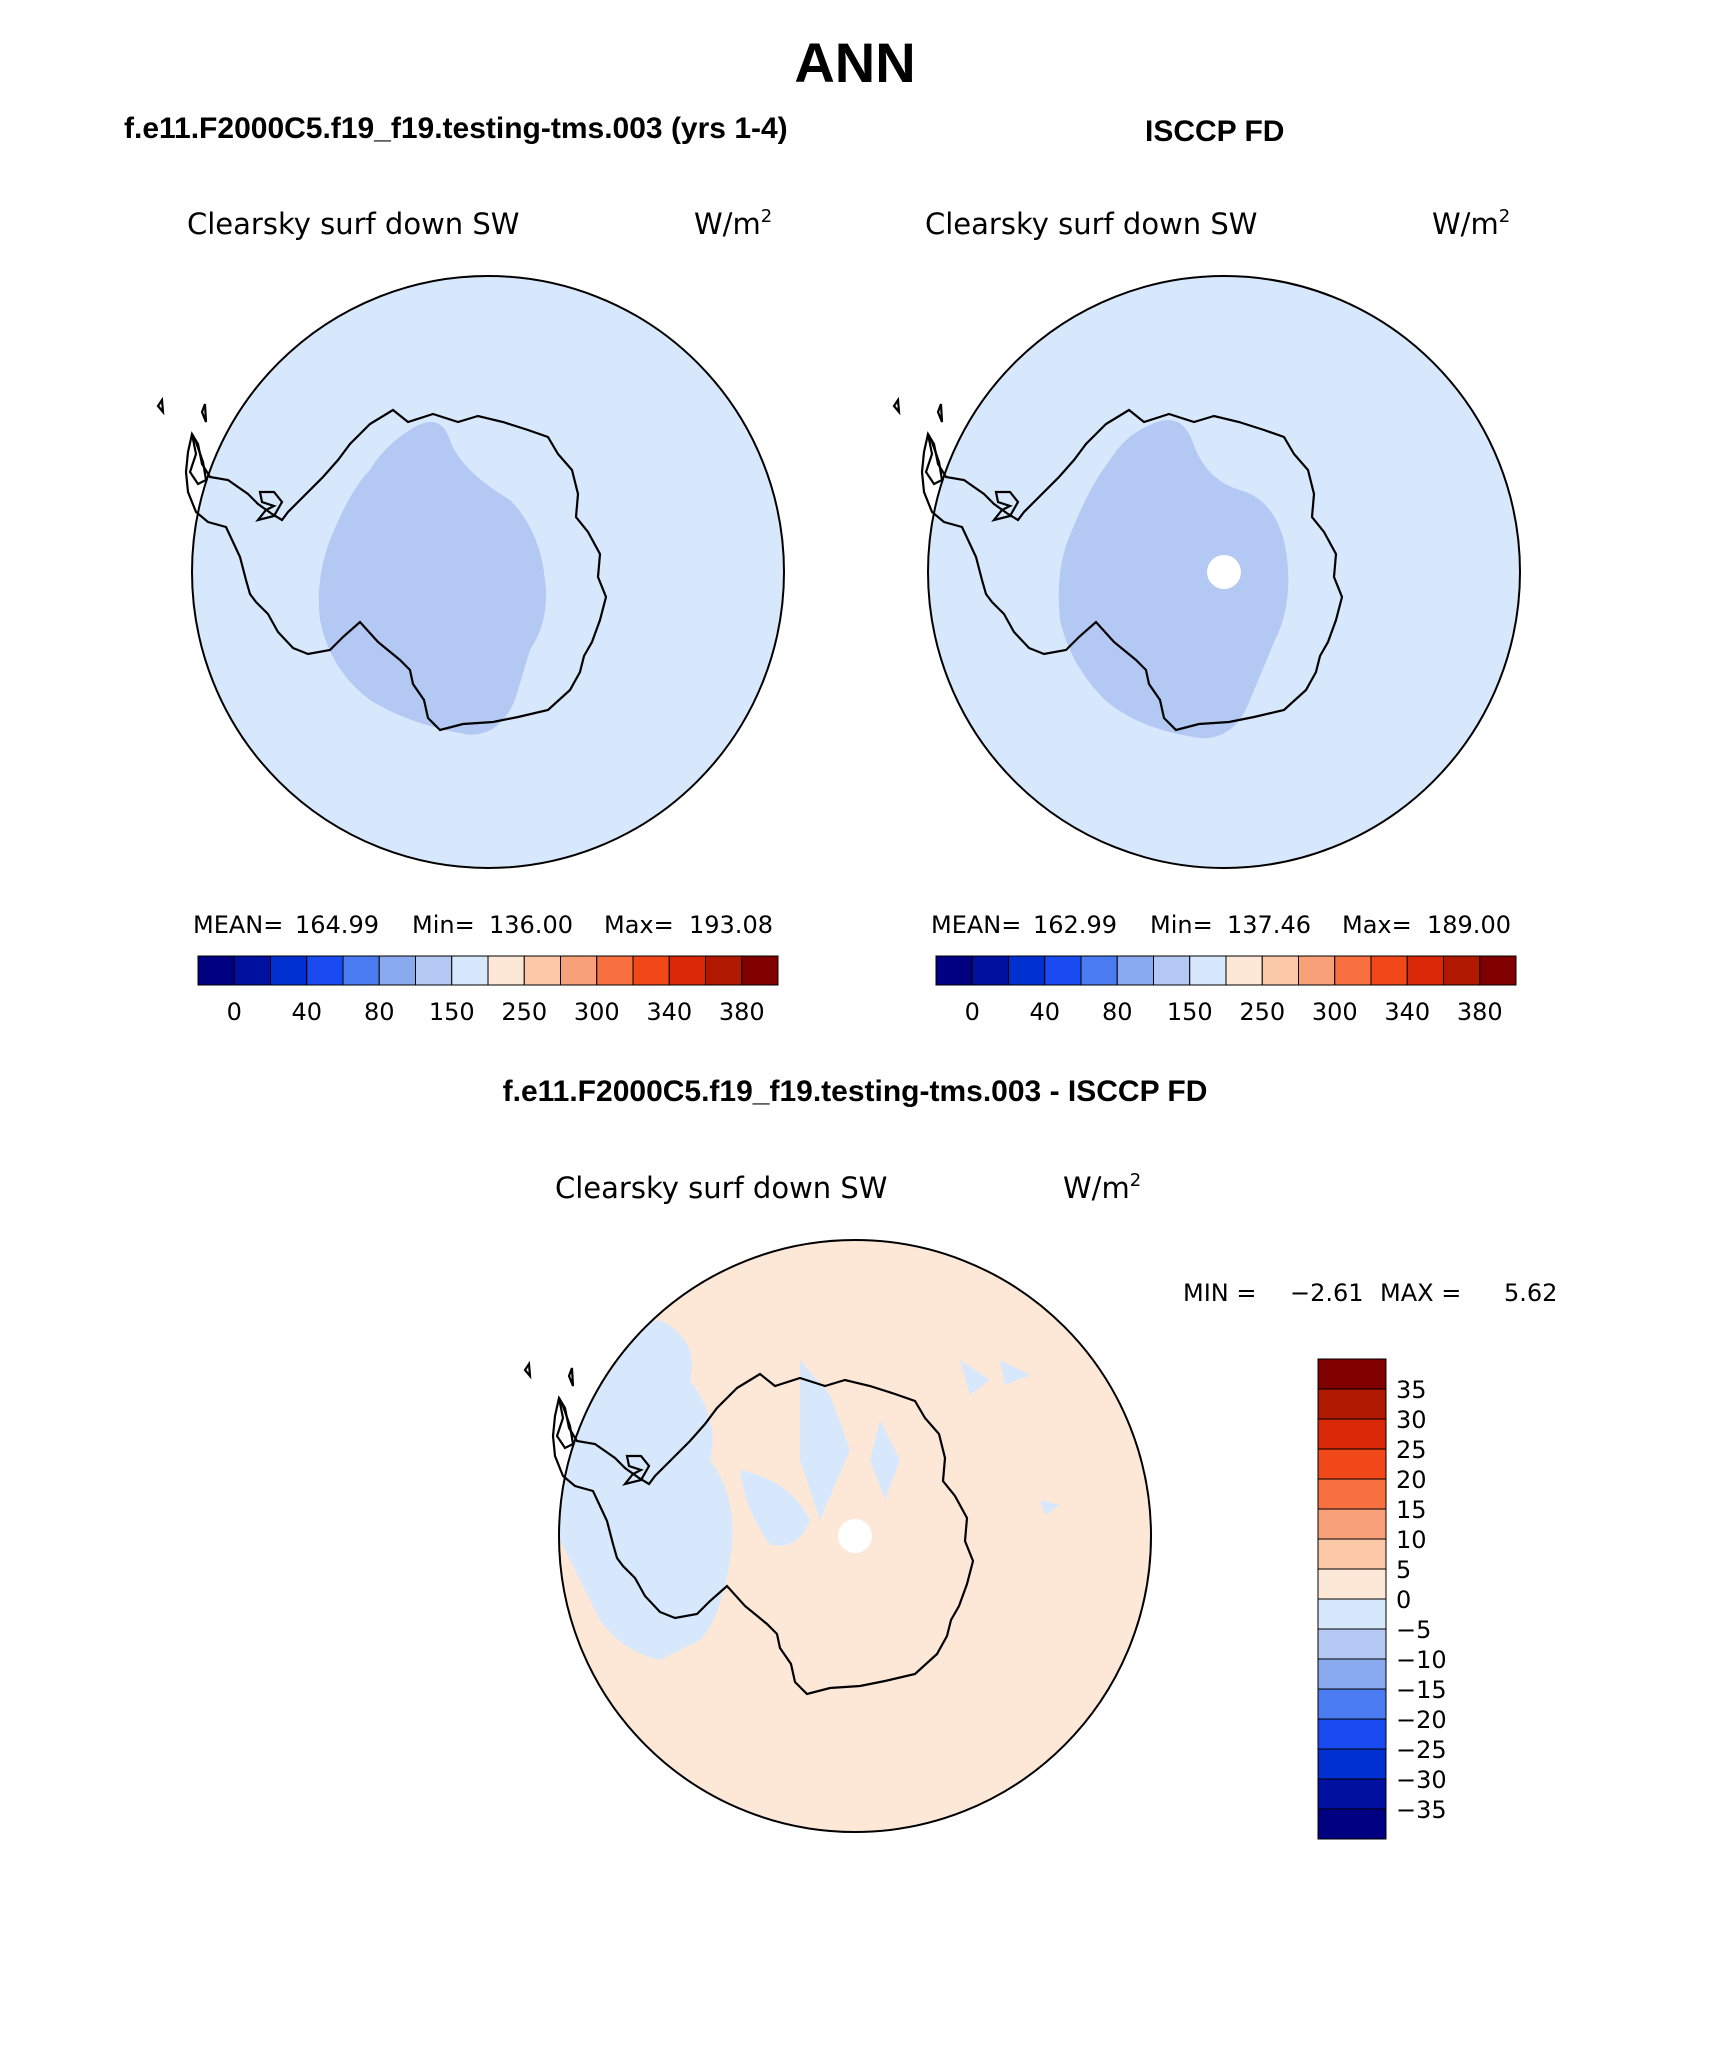  Describe the element at coordinates (443, 925) in the screenshot. I see `model-min-label: Min=` at that location.